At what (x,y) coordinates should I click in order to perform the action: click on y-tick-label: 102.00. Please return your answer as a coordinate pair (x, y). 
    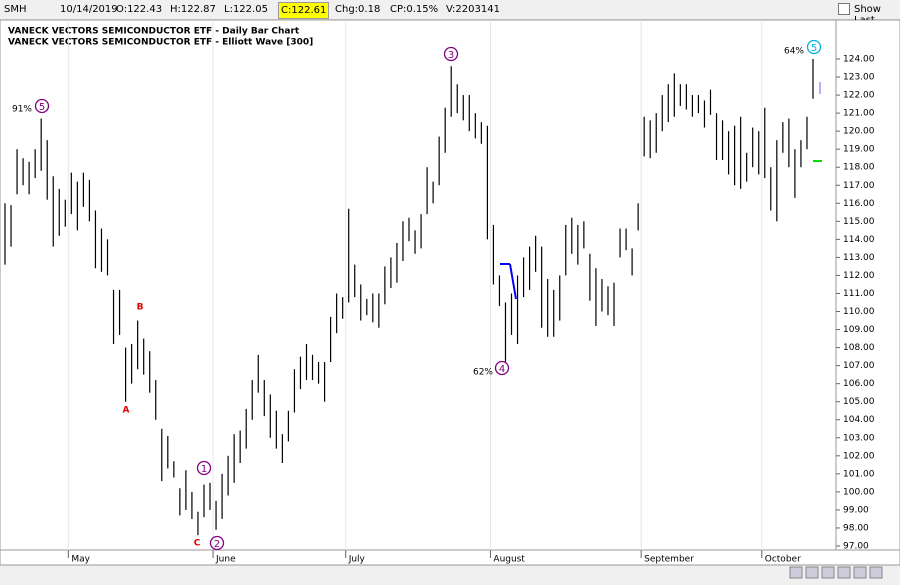
    Looking at the image, I should click on (859, 456).